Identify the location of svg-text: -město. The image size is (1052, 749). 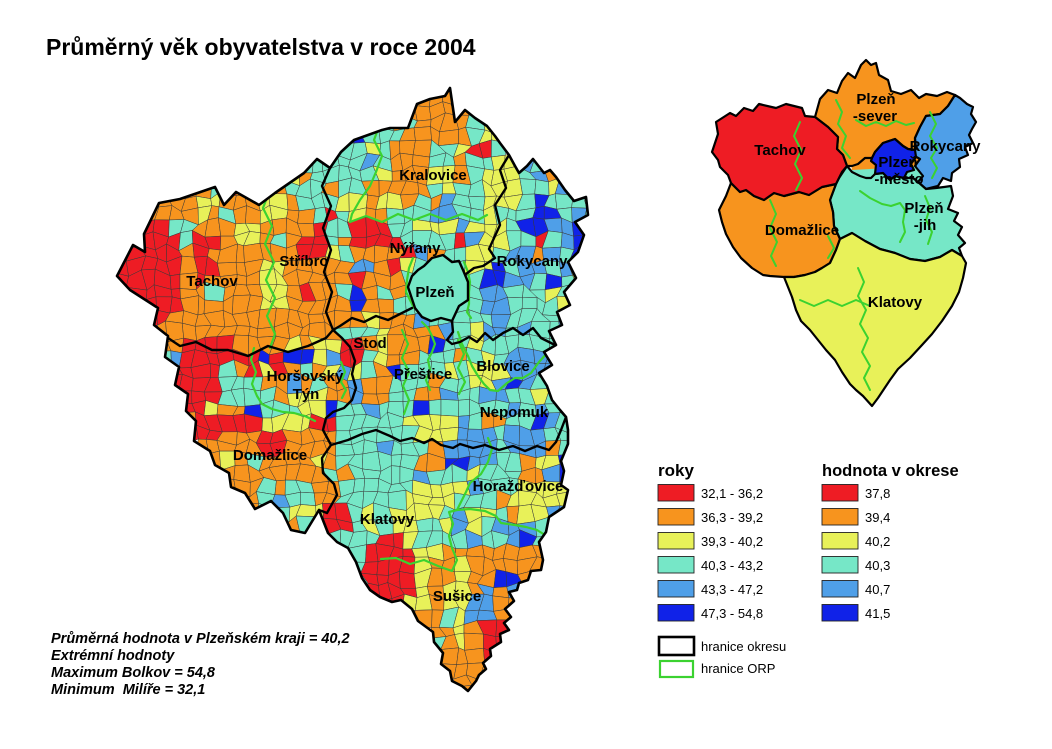
(898, 179).